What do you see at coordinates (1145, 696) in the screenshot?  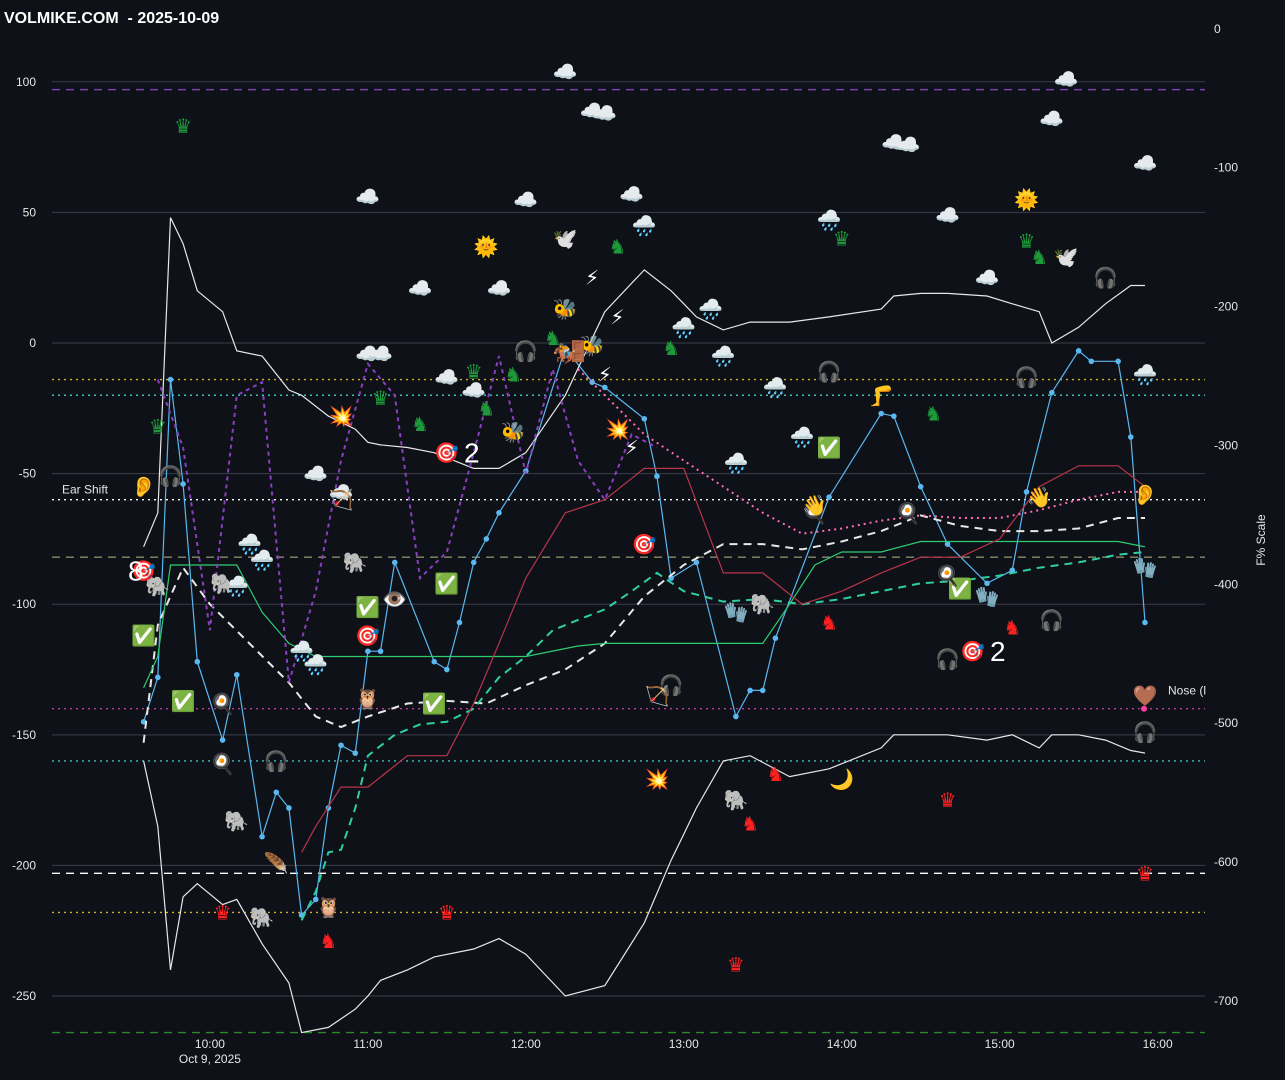 I see `marker-icon: 🤎` at bounding box center [1145, 696].